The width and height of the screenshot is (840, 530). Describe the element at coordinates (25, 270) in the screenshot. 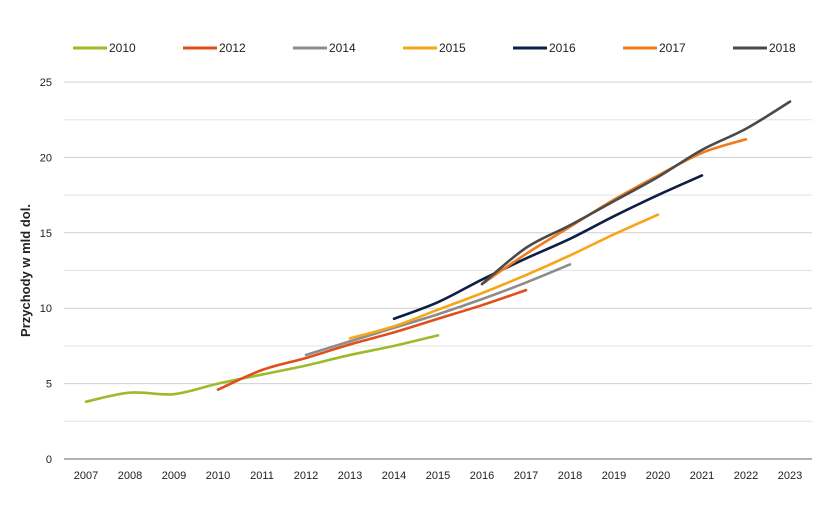

I see `y-axis-label: Przychody w mld dol.` at that location.